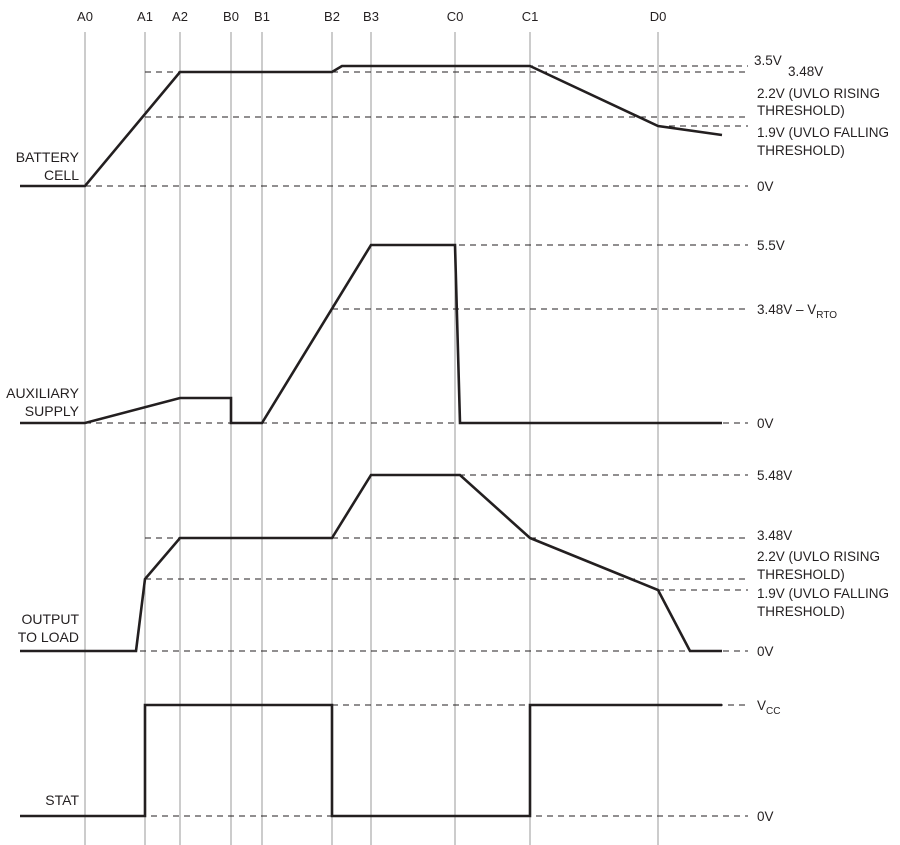  Describe the element at coordinates (48, 637) in the screenshot. I see `output-label-line2: TO LOAD` at that location.